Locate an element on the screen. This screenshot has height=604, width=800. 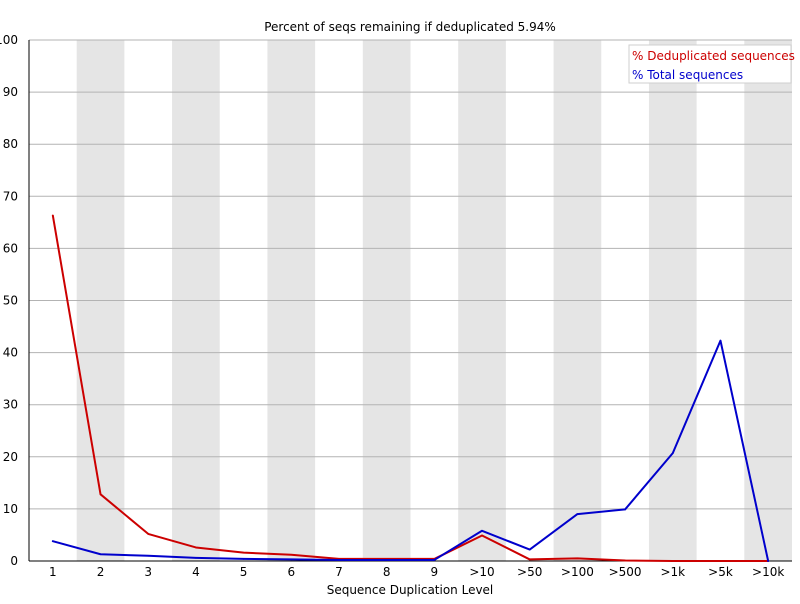
y-tick-label: 20 is located at coordinates (10, 457).